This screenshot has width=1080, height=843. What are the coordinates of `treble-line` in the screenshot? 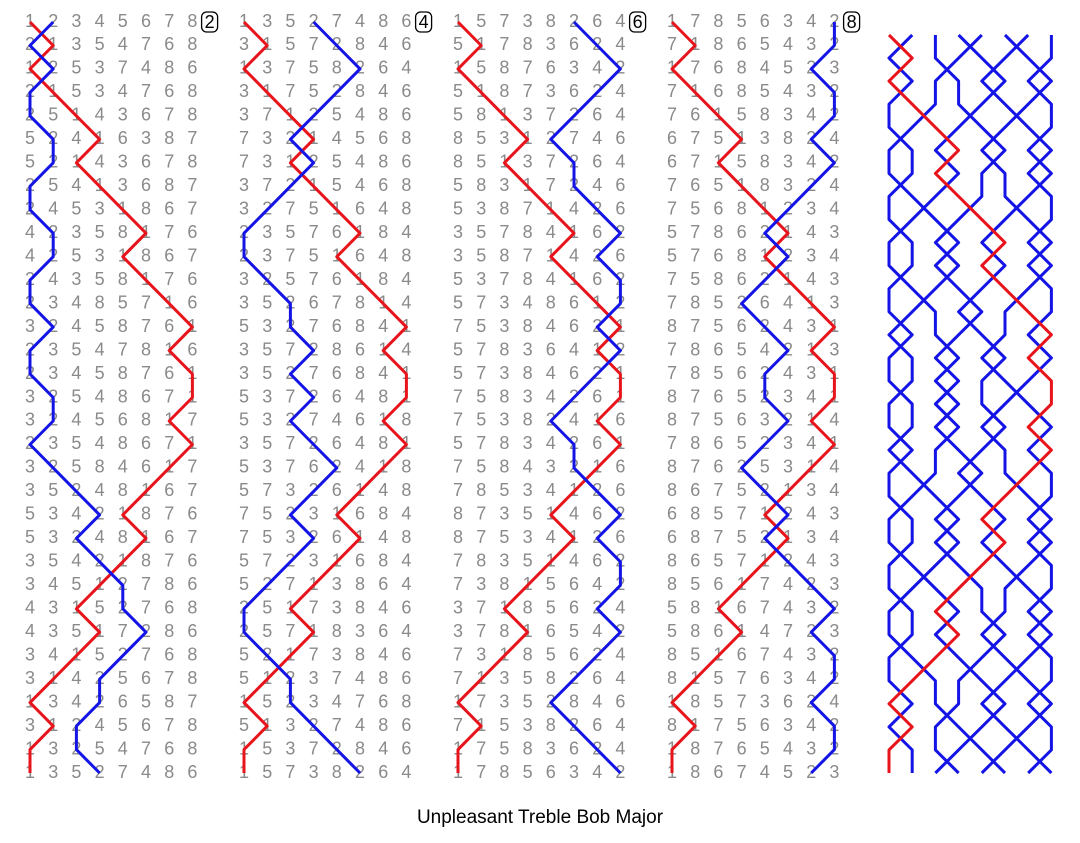 It's located at (539, 396).